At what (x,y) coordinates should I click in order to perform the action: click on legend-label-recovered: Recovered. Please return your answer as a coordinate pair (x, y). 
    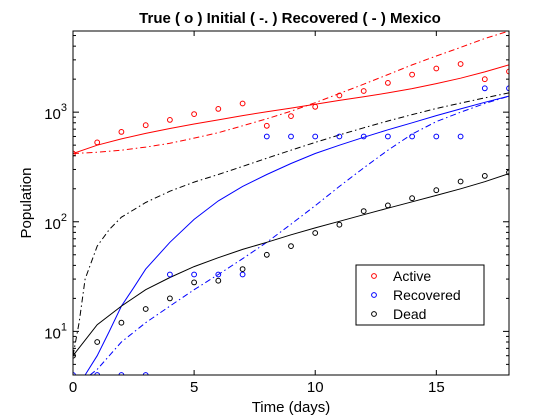
    Looking at the image, I should click on (427, 295).